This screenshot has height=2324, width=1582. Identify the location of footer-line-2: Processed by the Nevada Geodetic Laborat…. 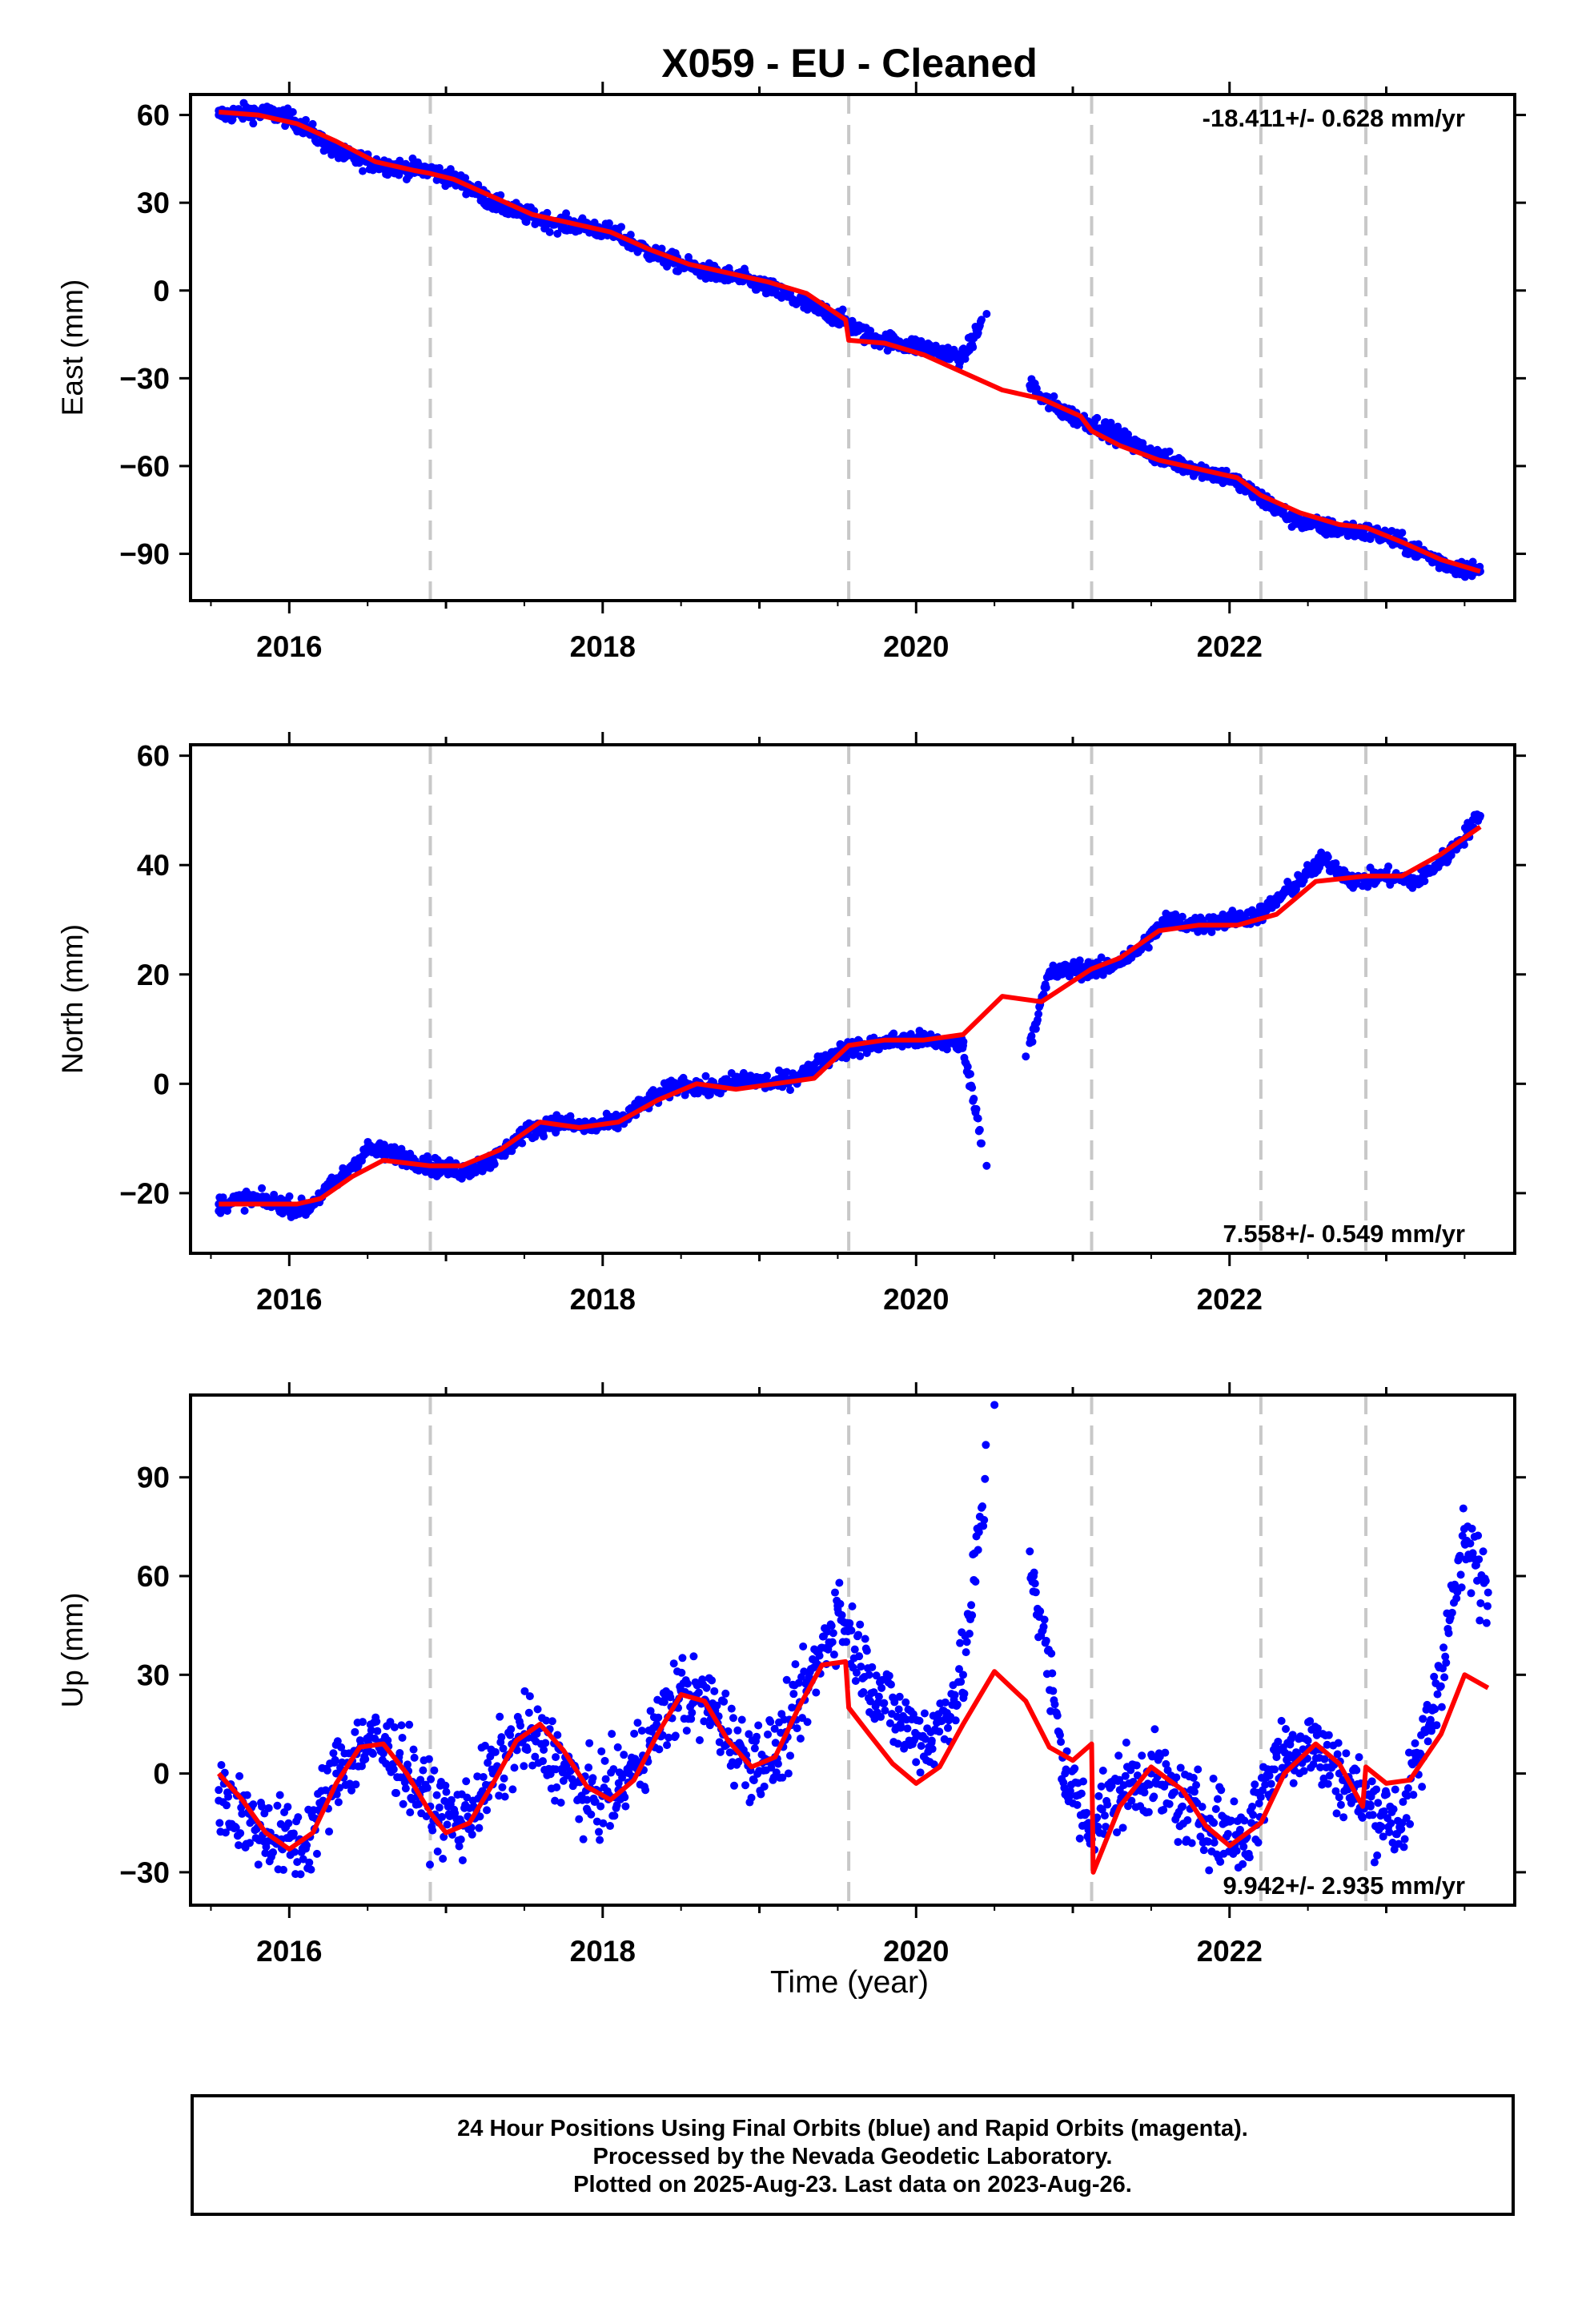
(852, 2156).